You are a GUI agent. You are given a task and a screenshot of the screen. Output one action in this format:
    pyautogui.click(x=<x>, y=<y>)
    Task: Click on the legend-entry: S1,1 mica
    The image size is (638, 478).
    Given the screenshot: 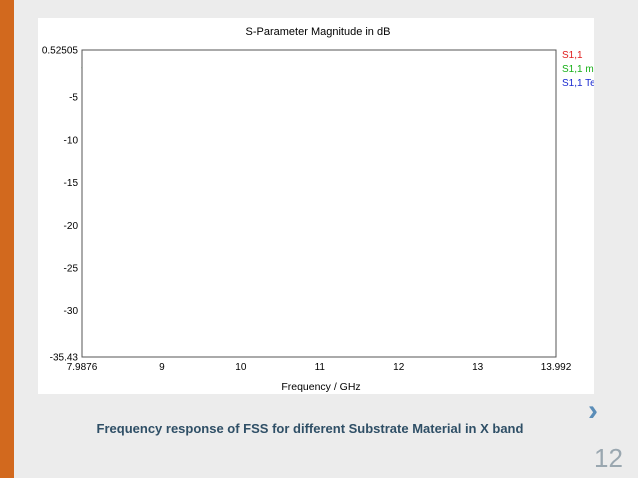 What is the action you would take?
    pyautogui.click(x=578, y=69)
    